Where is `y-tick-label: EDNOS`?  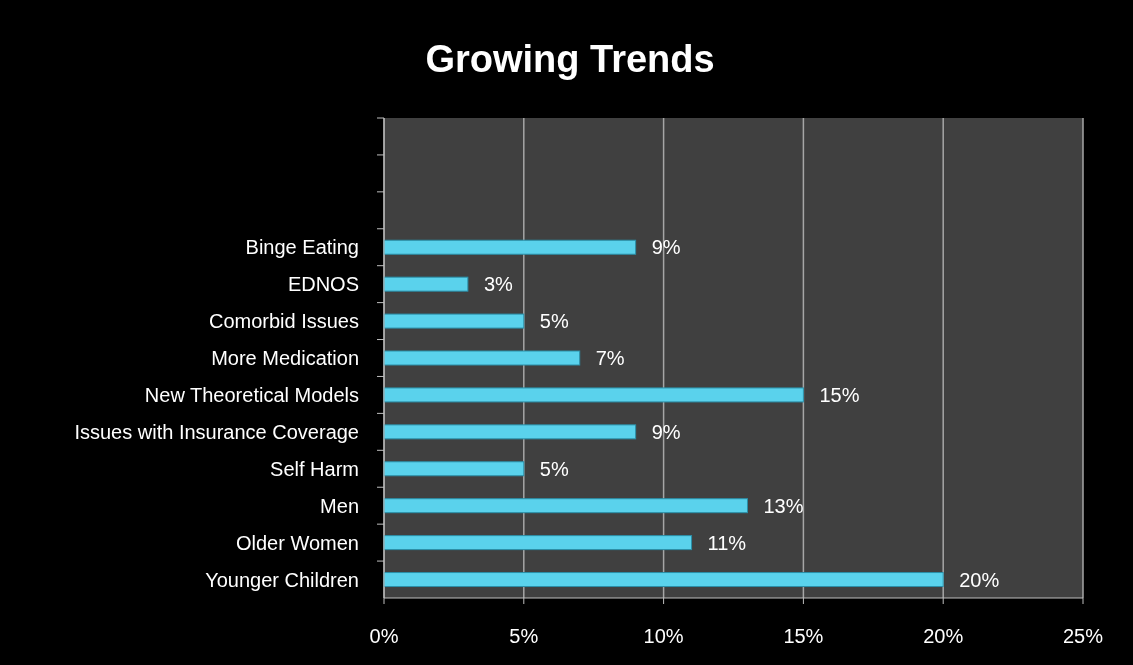 y-tick-label: EDNOS is located at coordinates (323, 284).